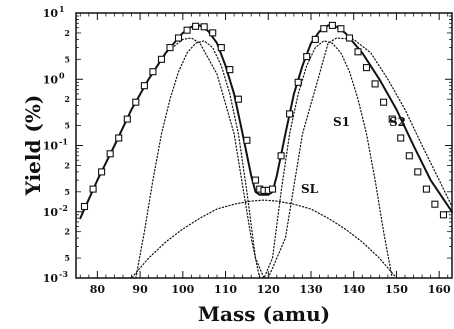 The height and width of the screenshot is (329, 454). I want to click on x-tick-label: 140, so click(353, 289).